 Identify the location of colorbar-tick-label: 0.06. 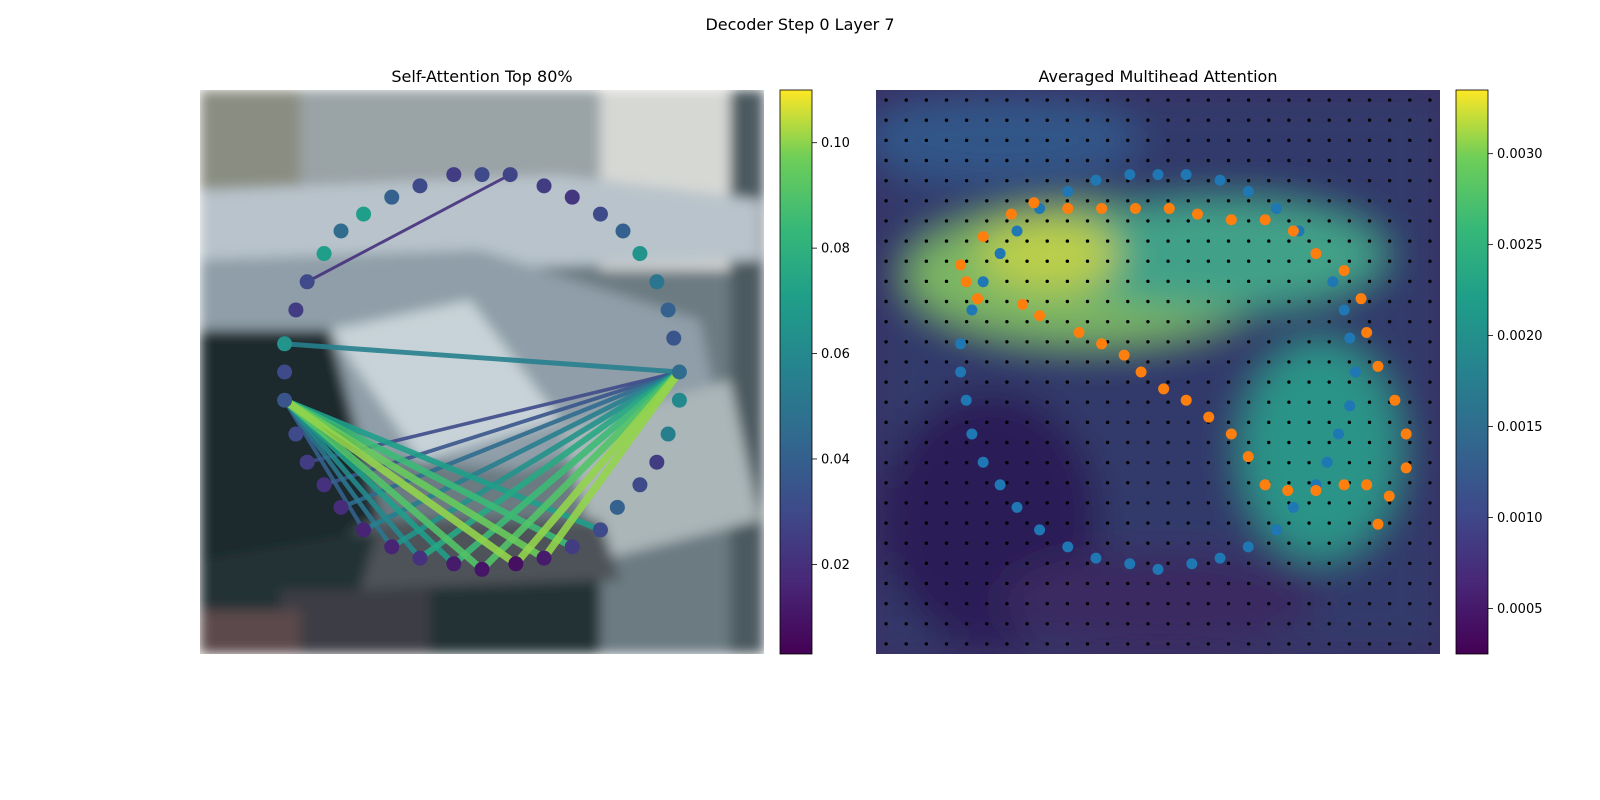
(835, 354).